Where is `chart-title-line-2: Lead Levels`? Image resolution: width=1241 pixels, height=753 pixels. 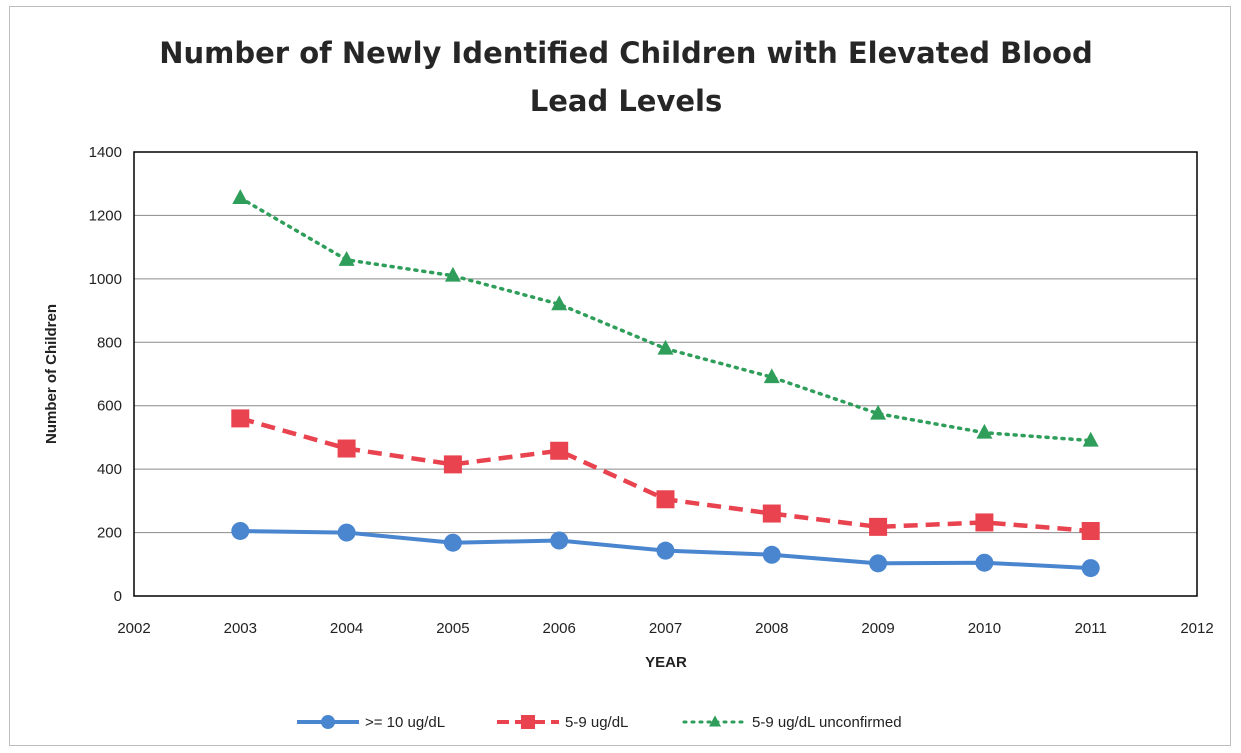
chart-title-line-2: Lead Levels is located at coordinates (626, 101).